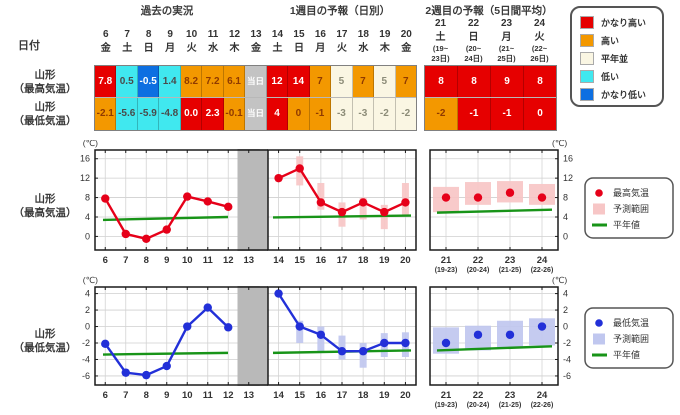 Image resolution: width=680 pixels, height=415 pixels. I want to click on svg-text: 24, so click(542, 395).